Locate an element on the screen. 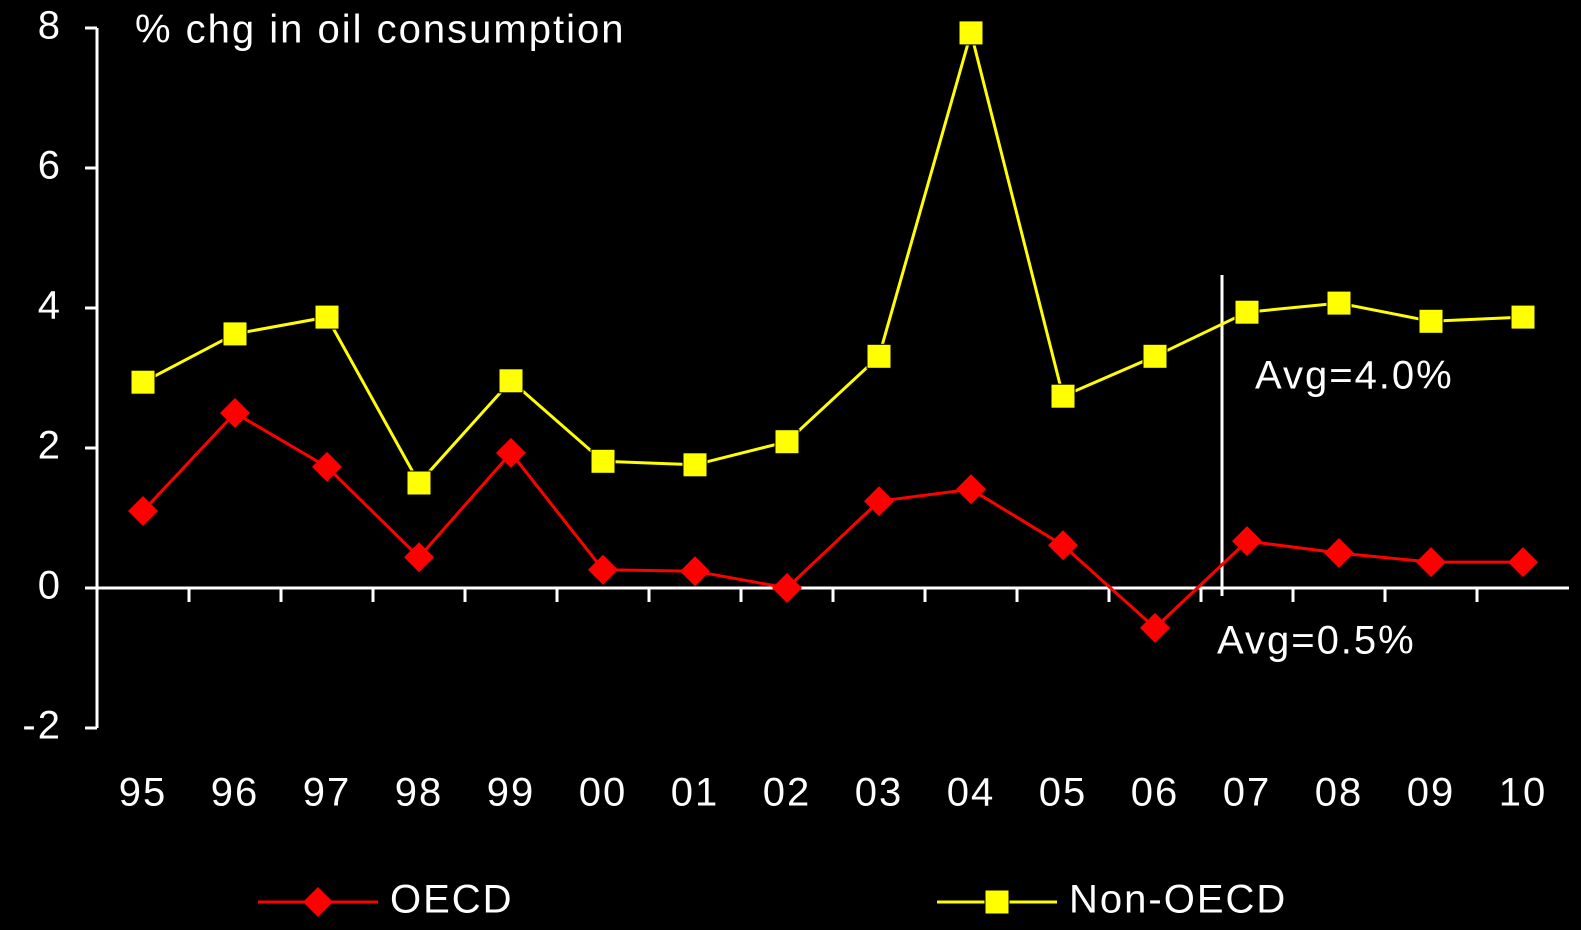 The height and width of the screenshot is (930, 1581). x-tick-label: 06 is located at coordinates (1155, 793).